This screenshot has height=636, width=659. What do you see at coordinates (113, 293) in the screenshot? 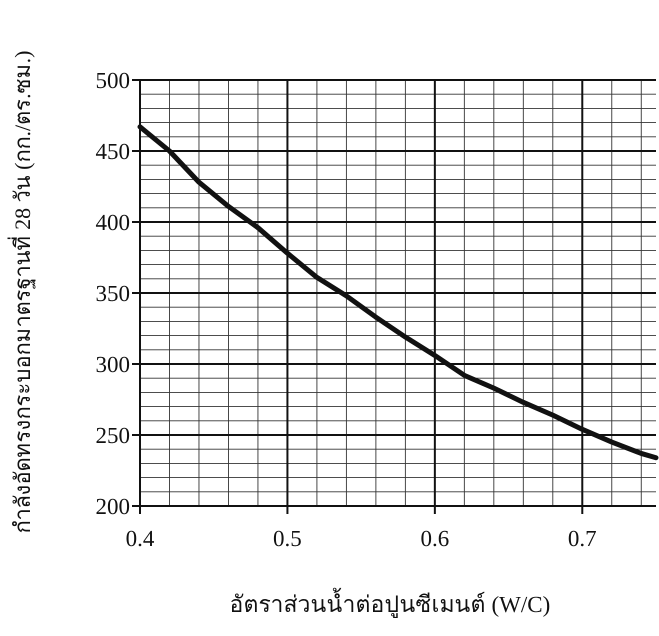
I see `y-tick-label: 350` at bounding box center [113, 293].